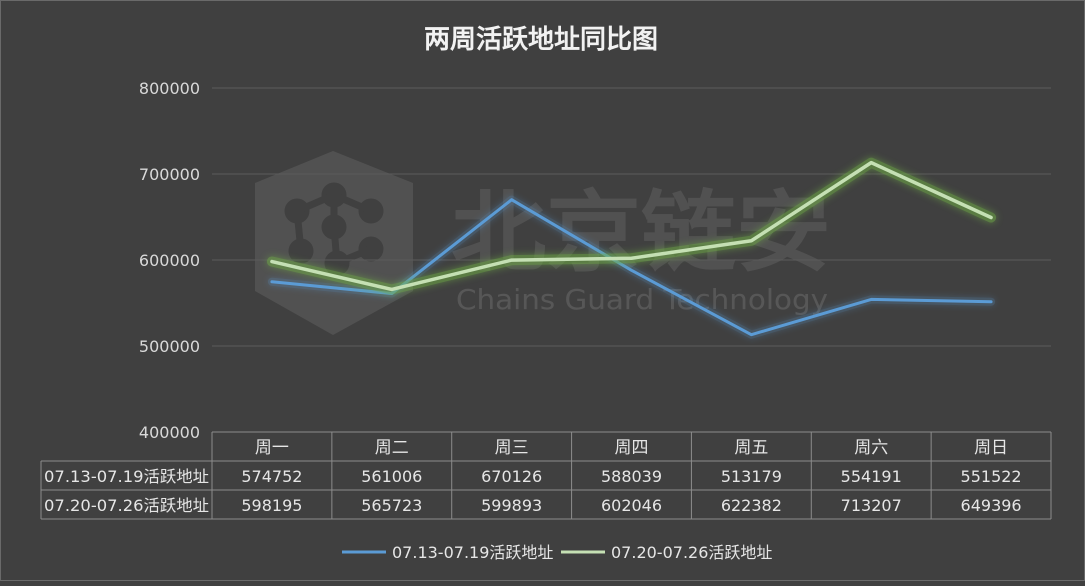 Image resolution: width=1085 pixels, height=586 pixels. Describe the element at coordinates (271, 505) in the screenshot. I see `table-value: 598195` at that location.